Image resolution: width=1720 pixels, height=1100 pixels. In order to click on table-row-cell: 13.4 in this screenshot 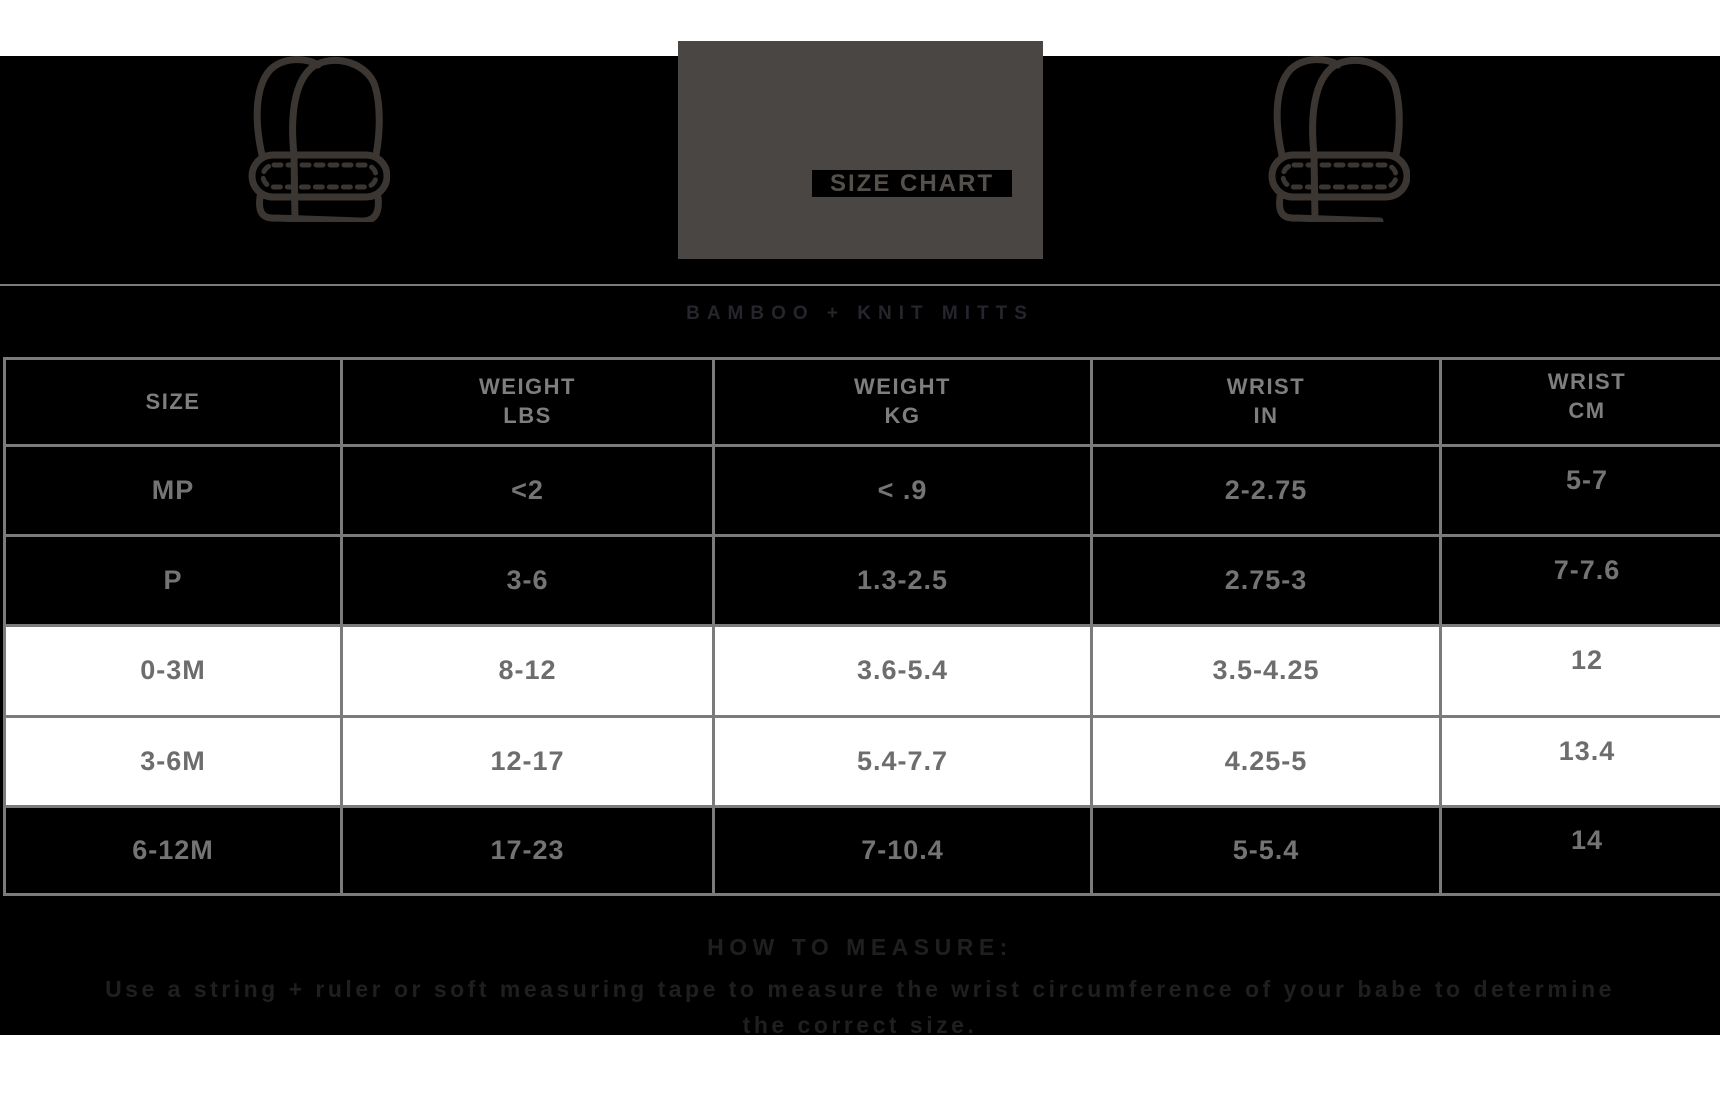, I will do `click(1581, 761)`.